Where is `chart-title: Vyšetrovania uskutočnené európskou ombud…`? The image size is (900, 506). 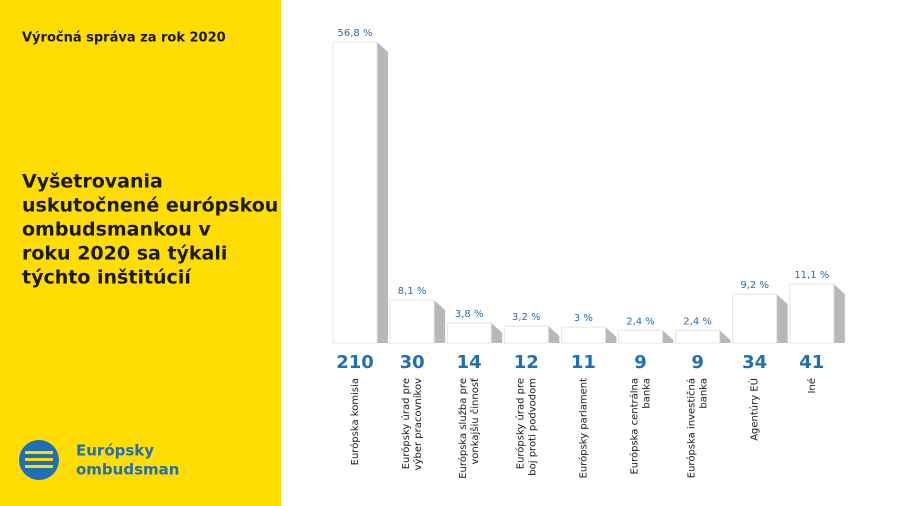 chart-title: Vyšetrovania uskutočnené európskou ombud… is located at coordinates (150, 230).